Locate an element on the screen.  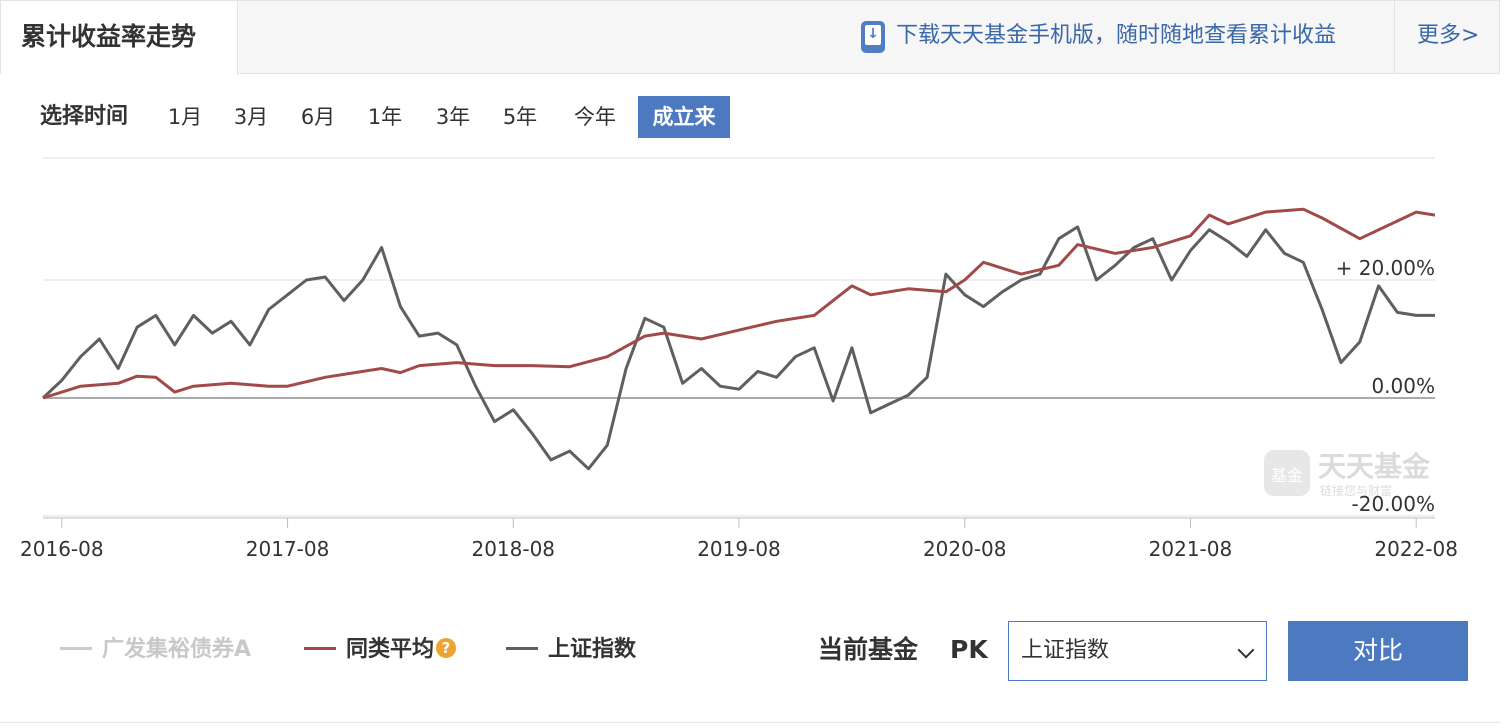
time-option-3y: 3年 is located at coordinates (453, 117).